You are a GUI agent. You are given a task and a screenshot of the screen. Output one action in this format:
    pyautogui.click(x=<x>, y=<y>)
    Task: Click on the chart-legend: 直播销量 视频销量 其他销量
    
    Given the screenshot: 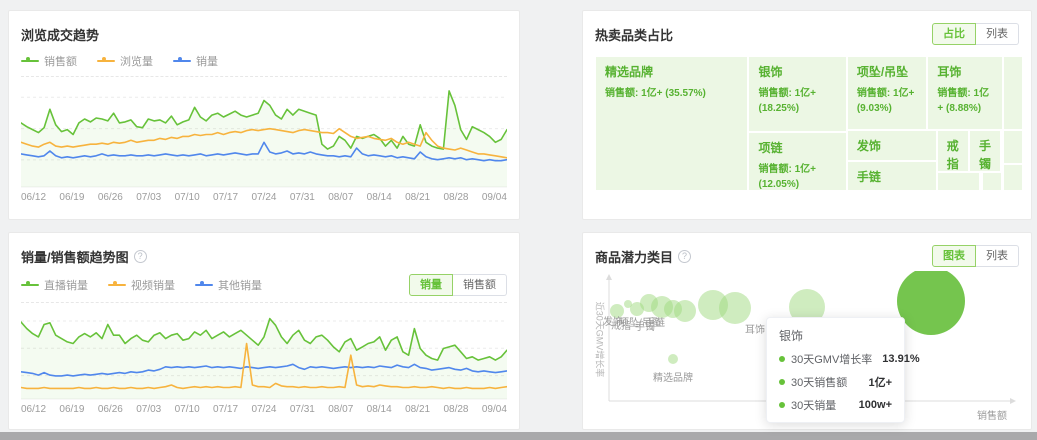 What is the action you would take?
    pyautogui.click(x=141, y=285)
    